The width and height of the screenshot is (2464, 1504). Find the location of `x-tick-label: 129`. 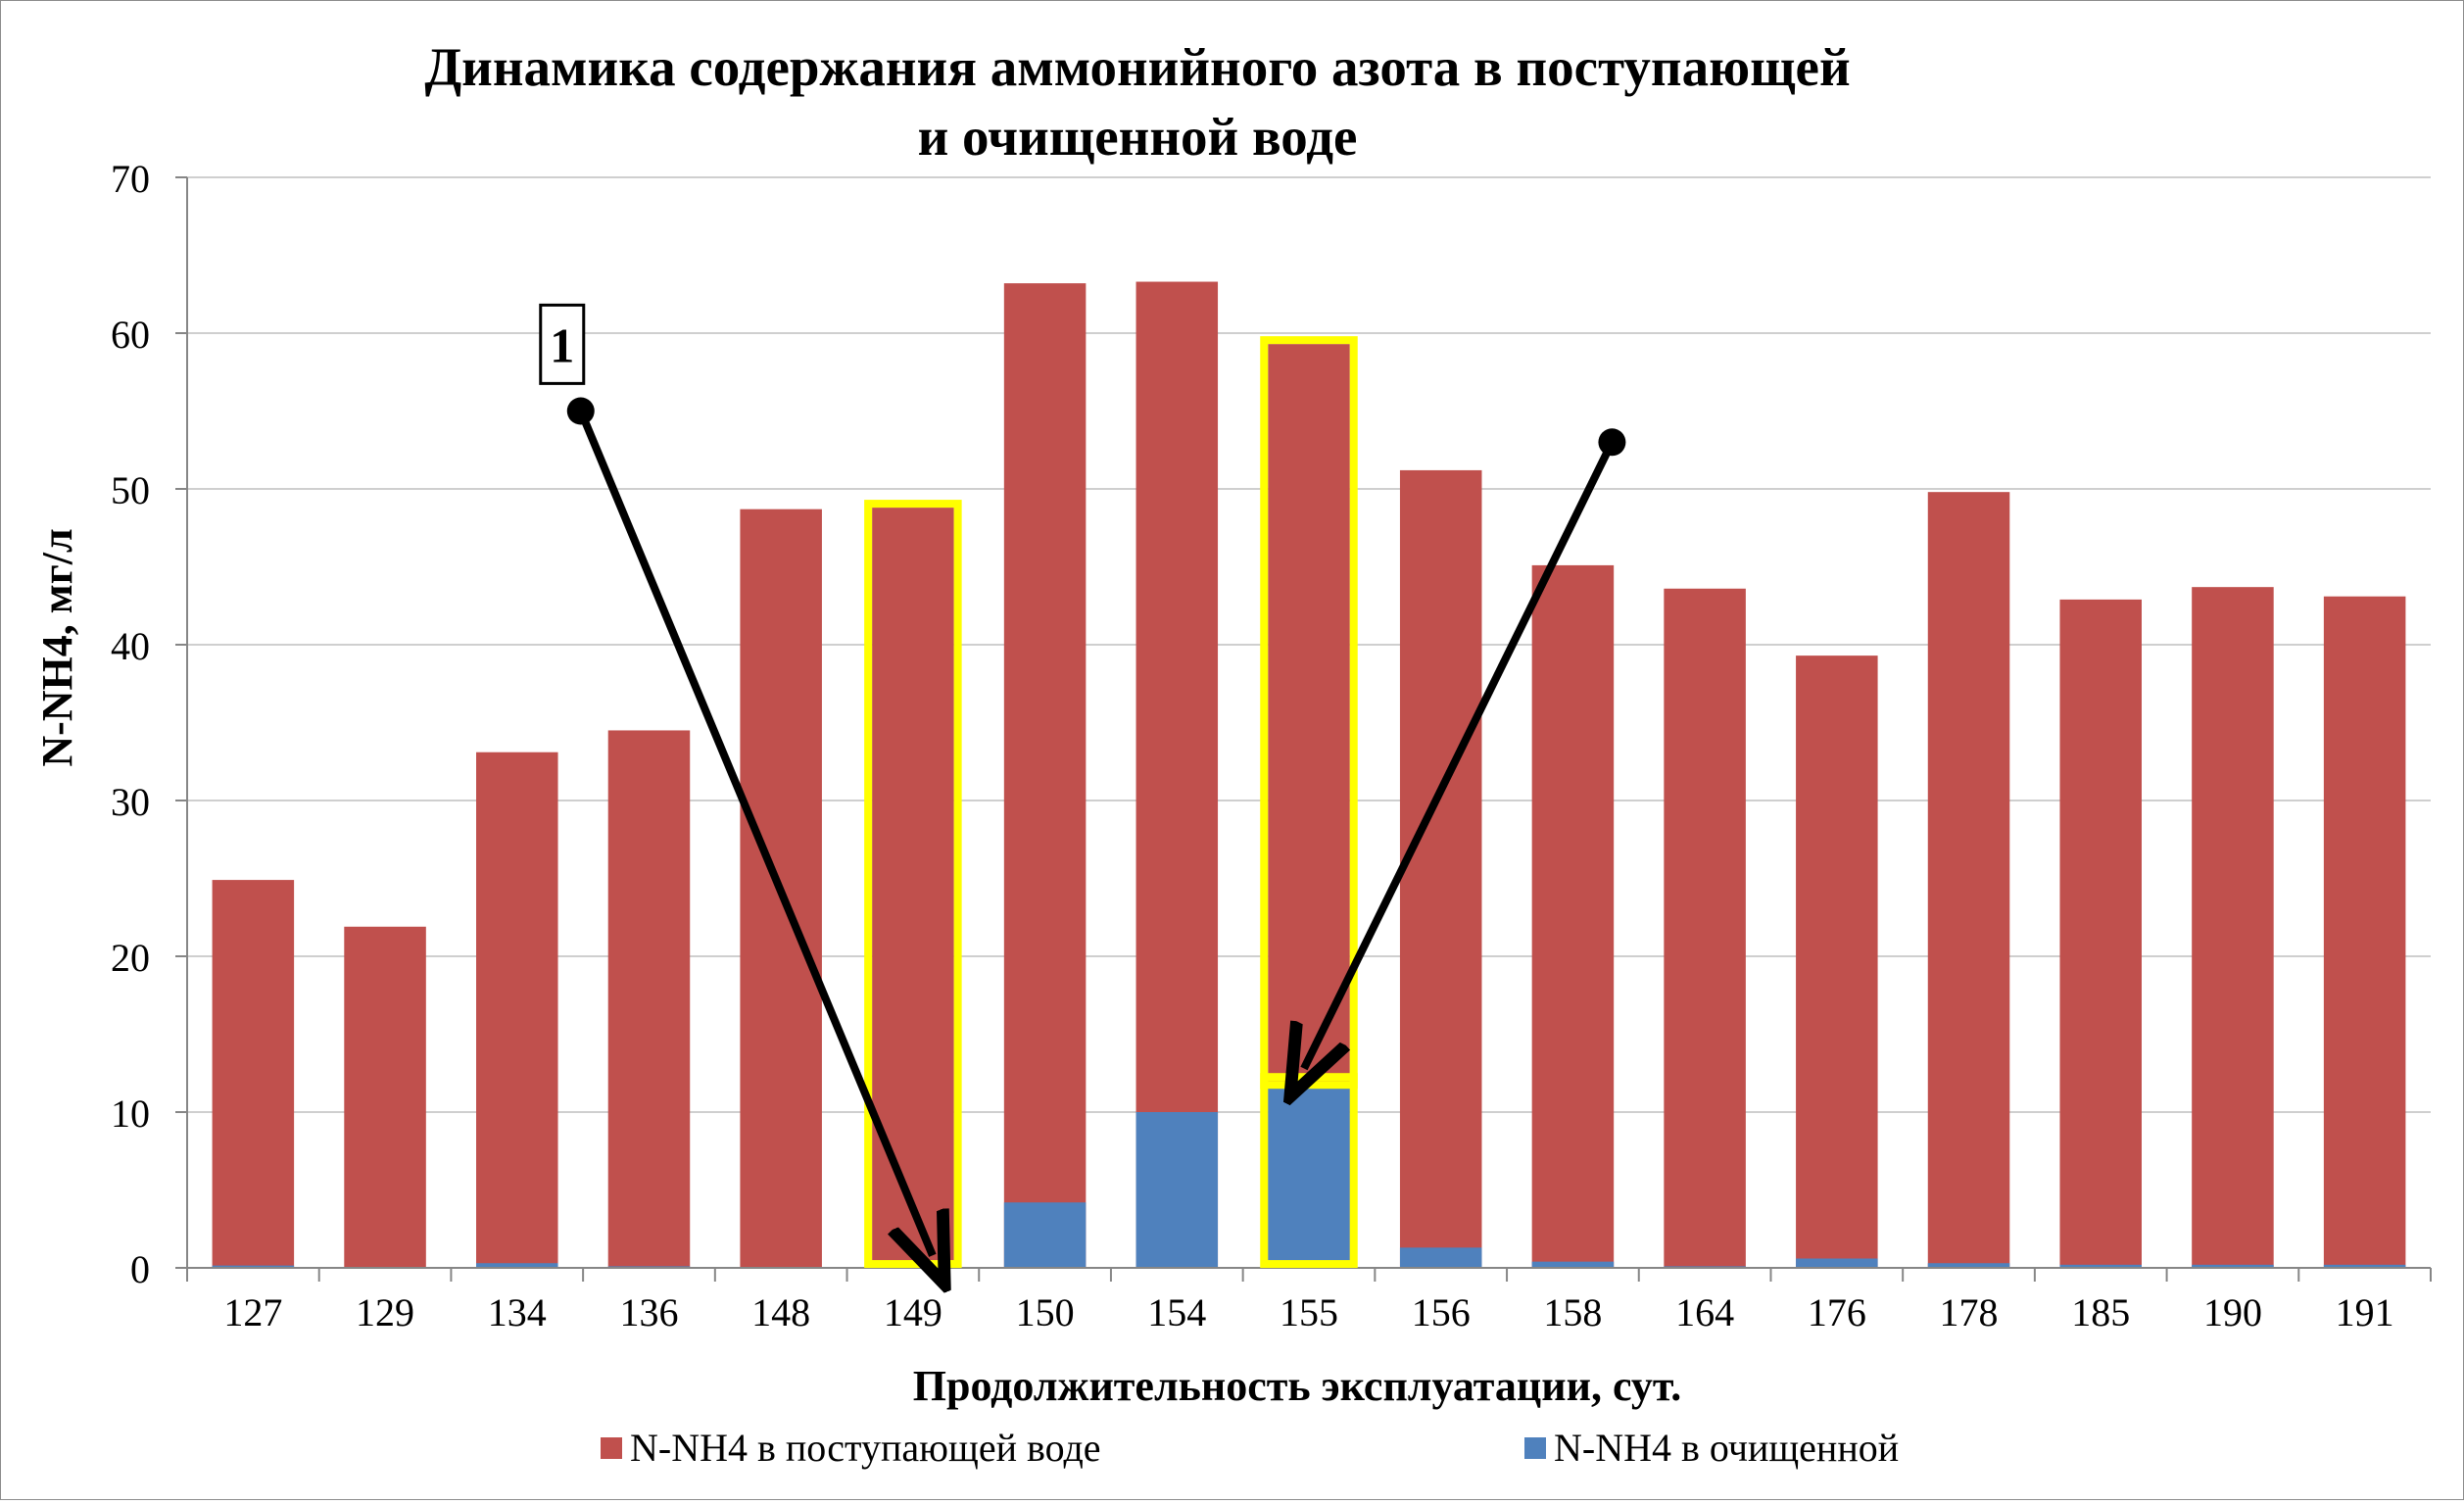

x-tick-label: 129 is located at coordinates (385, 1312).